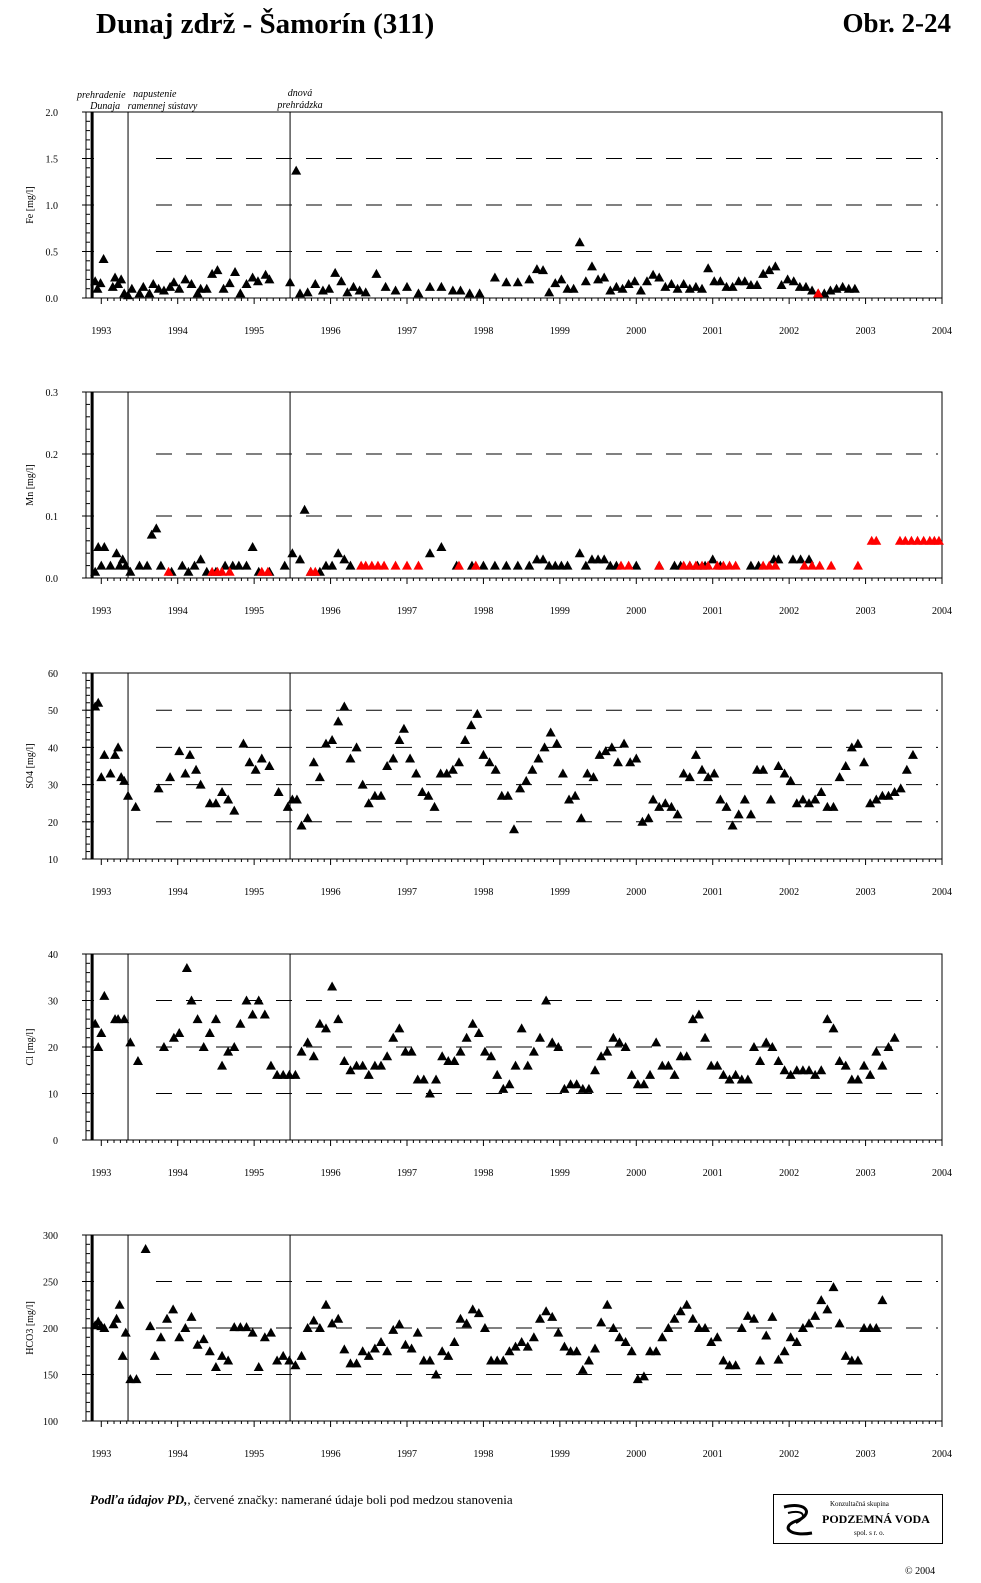 The height and width of the screenshot is (1583, 981). What do you see at coordinates (560, 892) in the screenshot?
I see `panel3-x-tick-label: 1999` at bounding box center [560, 892].